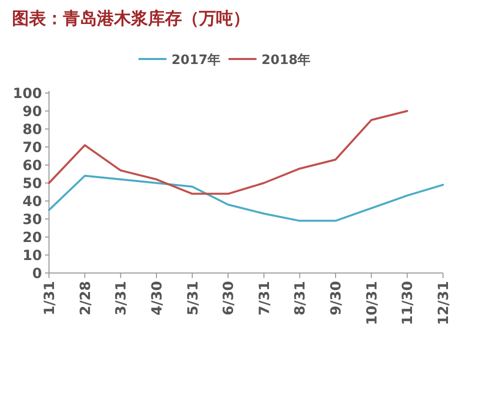  Describe the element at coordinates (286, 60) in the screenshot. I see `legend-label: 2018年` at that location.